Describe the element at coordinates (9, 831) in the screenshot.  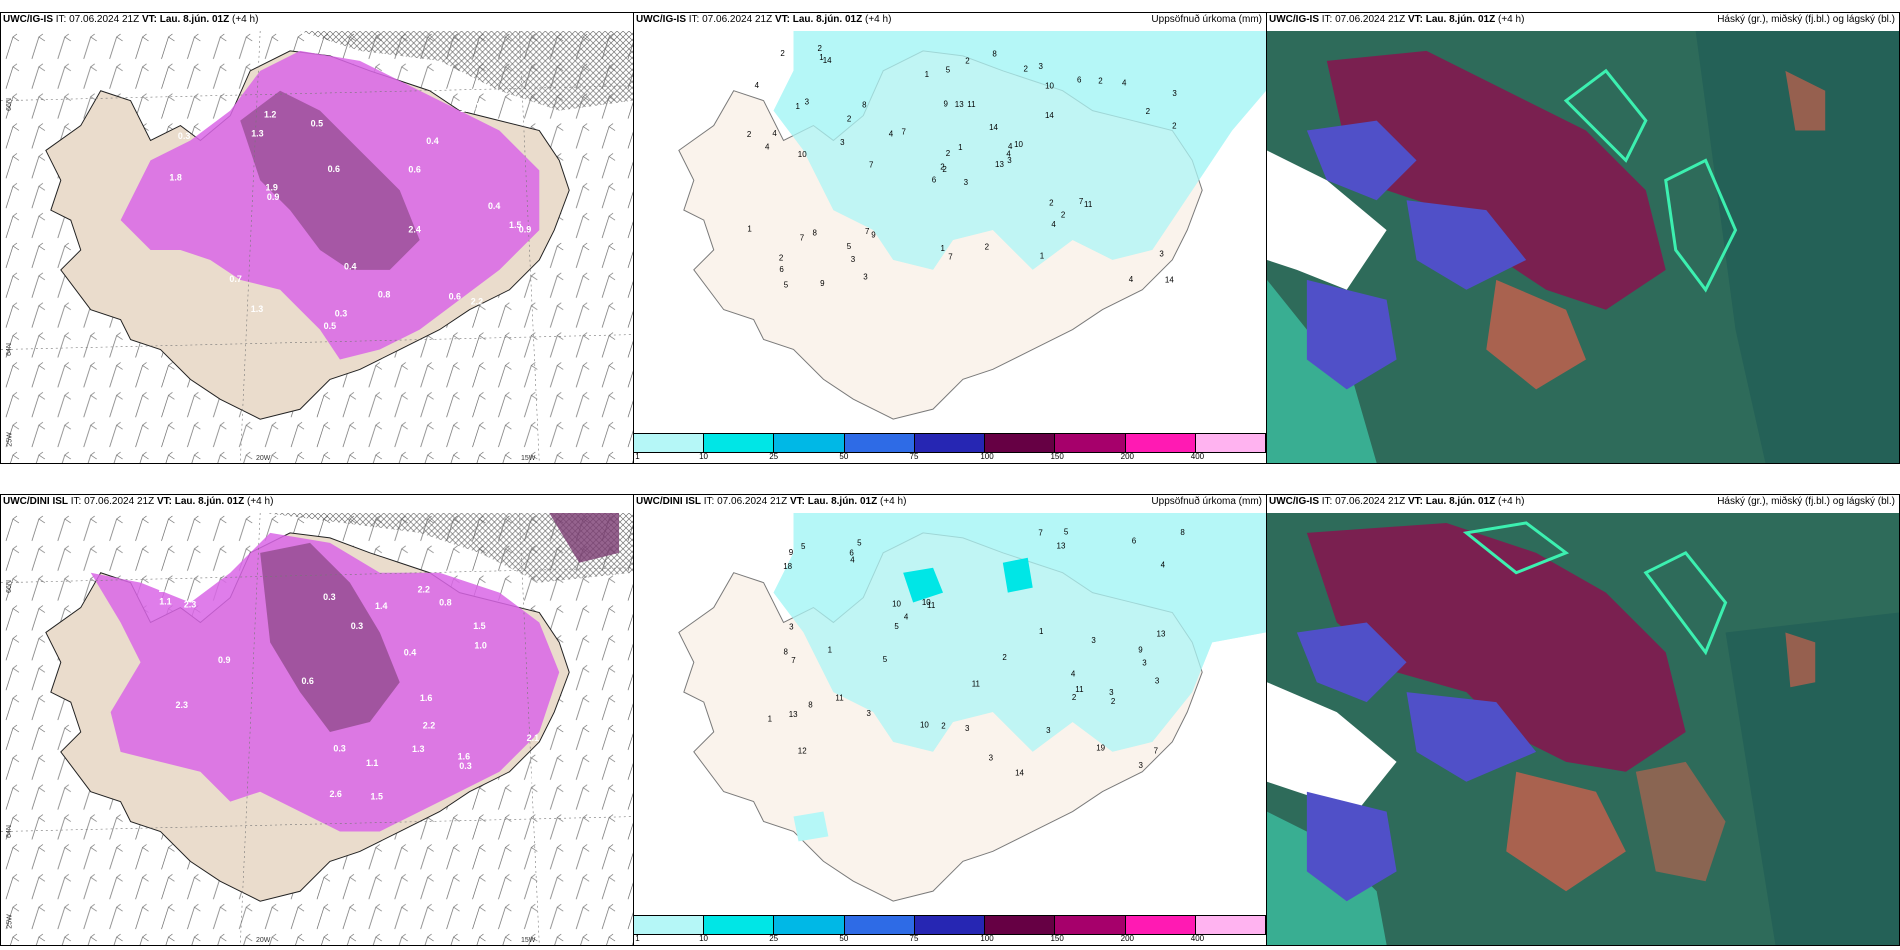
I see `lat-label-64n: 64N` at that location.